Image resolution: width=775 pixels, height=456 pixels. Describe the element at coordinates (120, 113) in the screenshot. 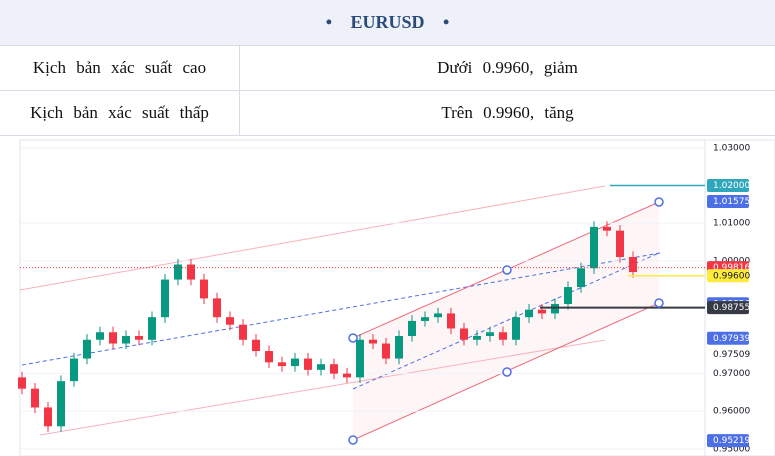

I see `cell: Kịch bản xác suất thấp` at that location.